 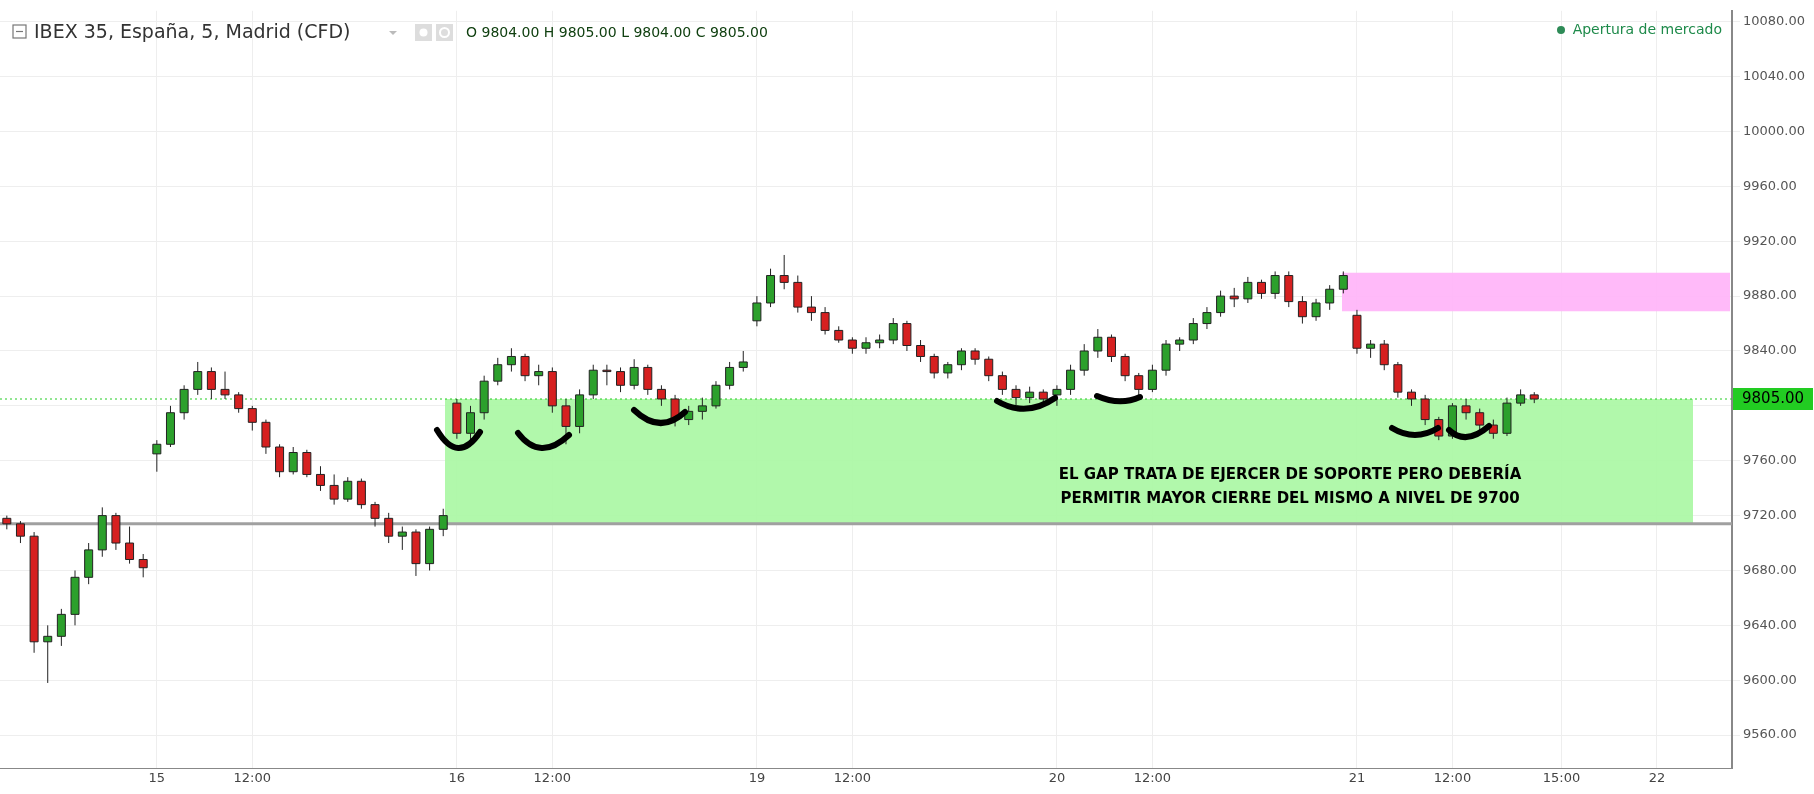 I want to click on x-tick-label: 21, so click(x=1357, y=778).